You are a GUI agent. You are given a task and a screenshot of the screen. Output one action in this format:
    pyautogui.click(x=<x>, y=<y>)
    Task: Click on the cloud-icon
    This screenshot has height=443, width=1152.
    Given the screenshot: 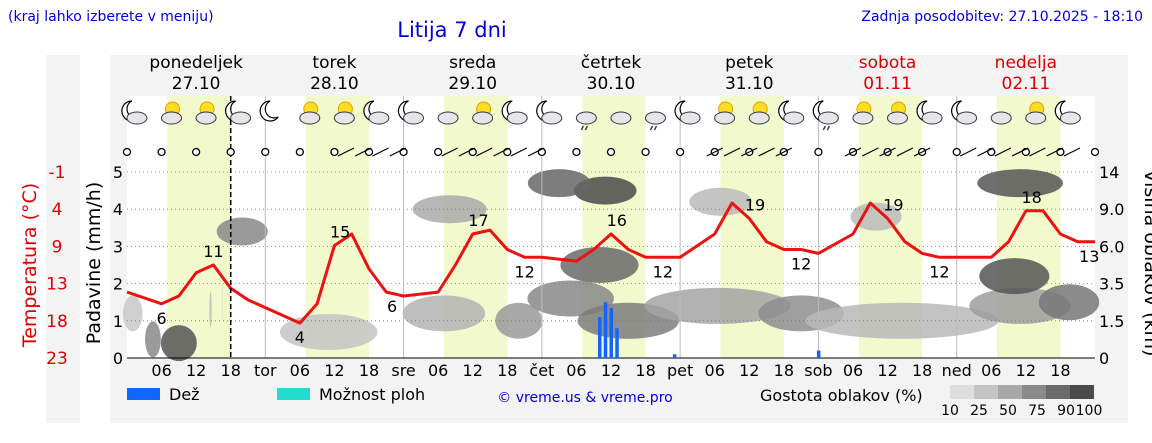 What is the action you would take?
    pyautogui.click(x=1001, y=118)
    